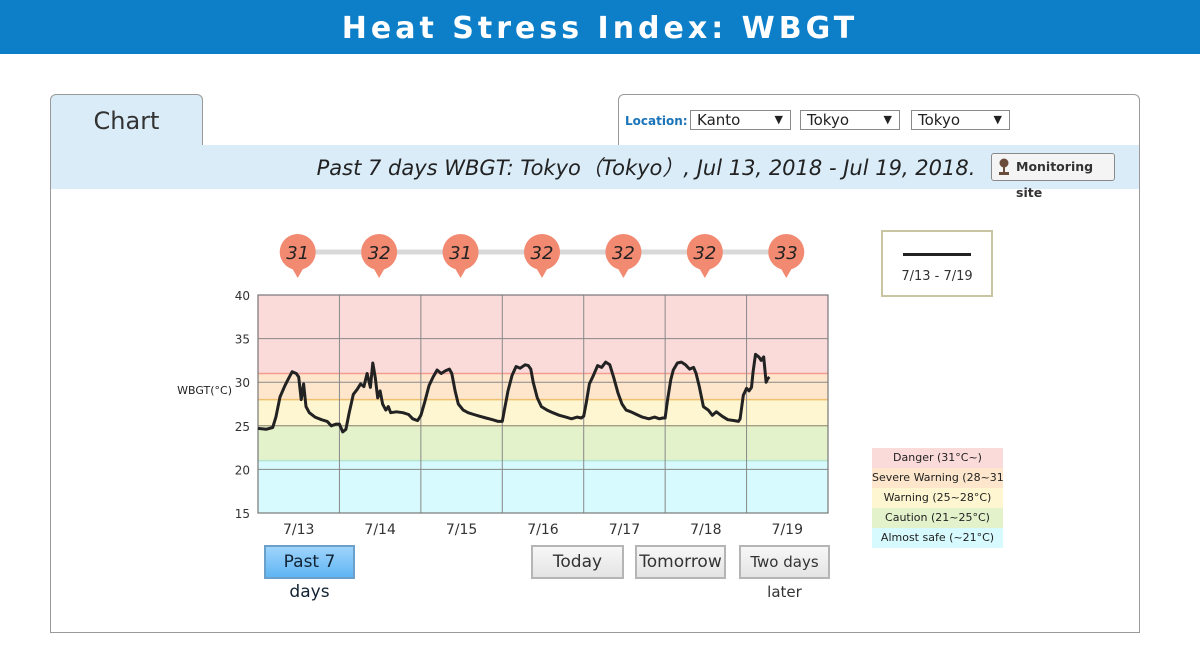 The height and width of the screenshot is (648, 1200). Describe the element at coordinates (784, 573) in the screenshot. I see `two-days-later-button: Two days later` at that location.